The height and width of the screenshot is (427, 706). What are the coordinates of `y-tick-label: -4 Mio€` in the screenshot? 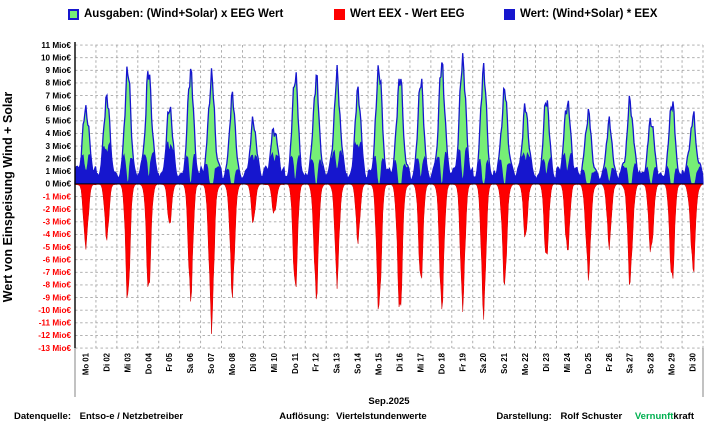 It's located at (57, 234).